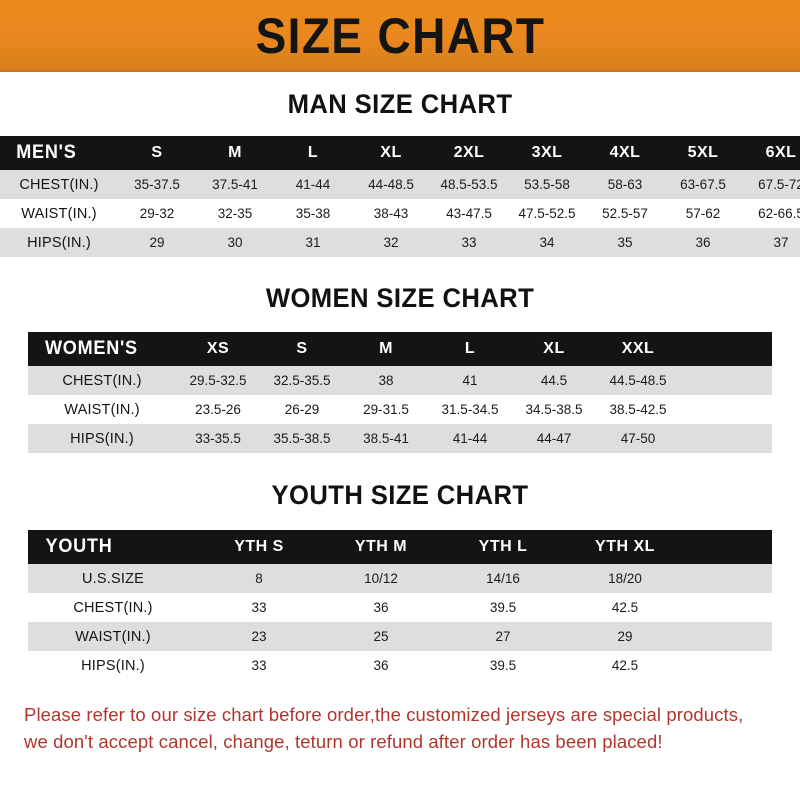 The width and height of the screenshot is (800, 800). I want to click on table-cell: 47.5-52.5, so click(547, 213).